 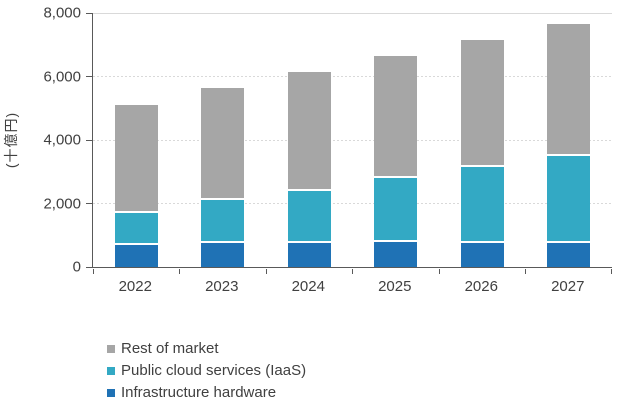 What do you see at coordinates (568, 286) in the screenshot?
I see `x-axis-category-label: 2027` at bounding box center [568, 286].